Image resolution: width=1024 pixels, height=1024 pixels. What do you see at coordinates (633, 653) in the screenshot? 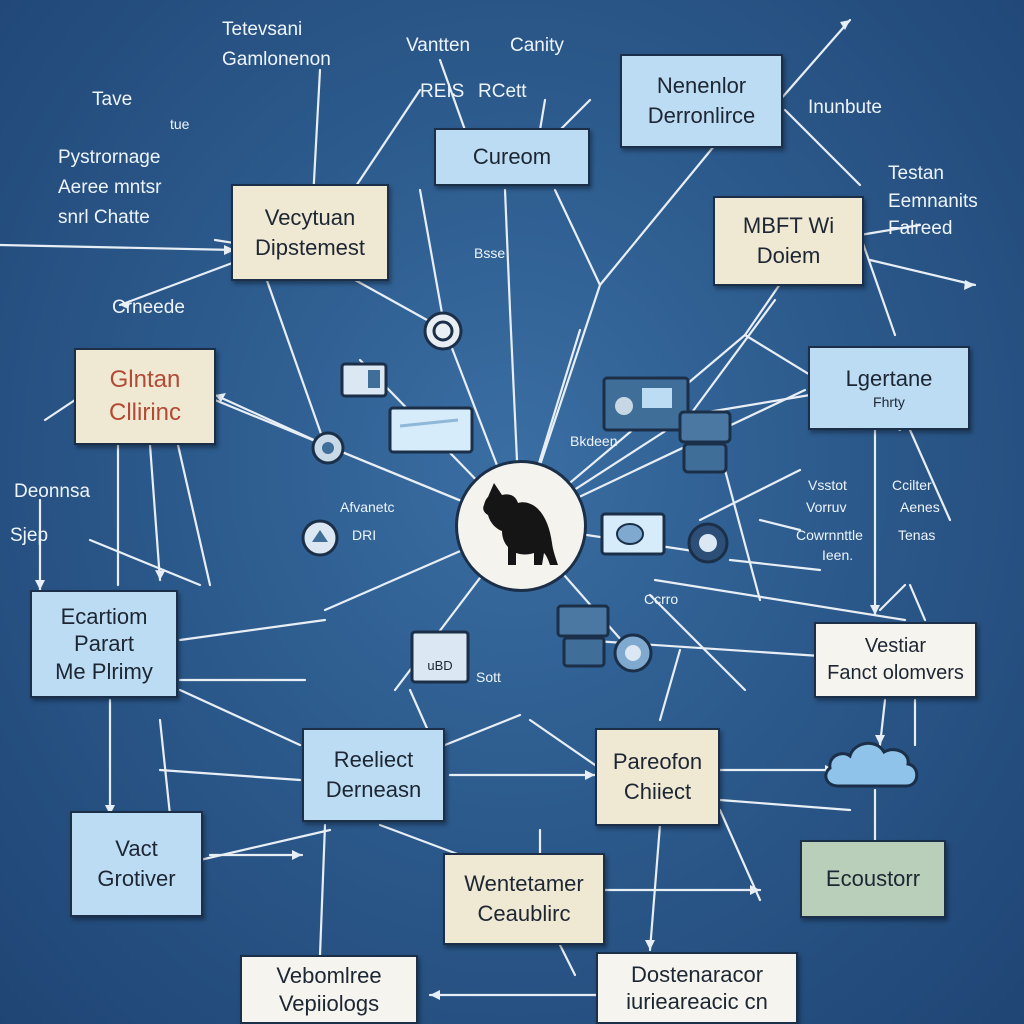
I see `phone-icon` at bounding box center [633, 653].